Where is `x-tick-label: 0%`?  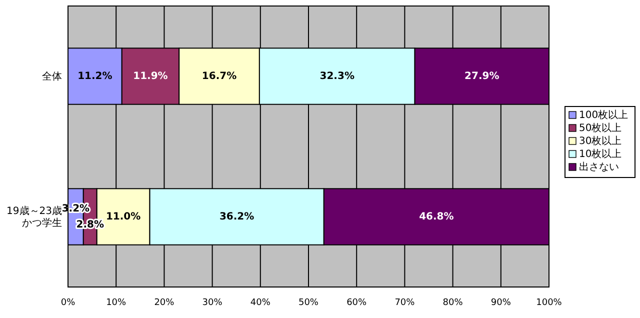 x-tick-label: 0% is located at coordinates (68, 303).